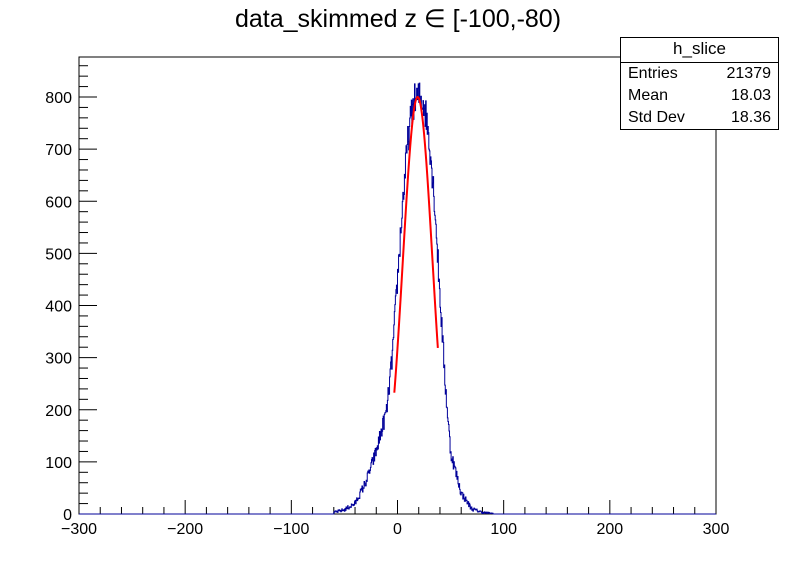  Describe the element at coordinates (750, 95) in the screenshot. I see `stats-mean-value: 18.03` at that location.